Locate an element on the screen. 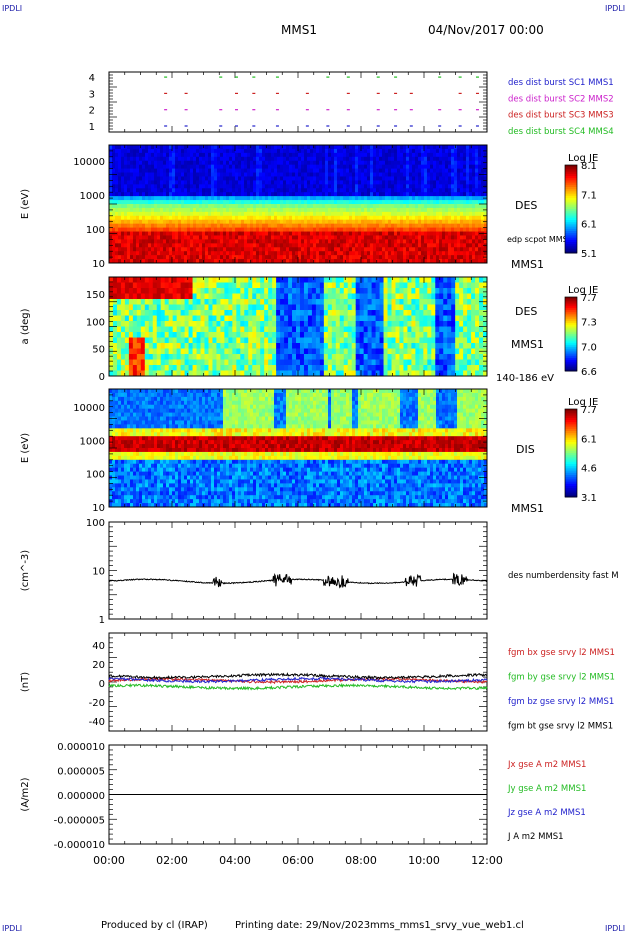  colorbar-frame-des-pitch is located at coordinates (571, 334).